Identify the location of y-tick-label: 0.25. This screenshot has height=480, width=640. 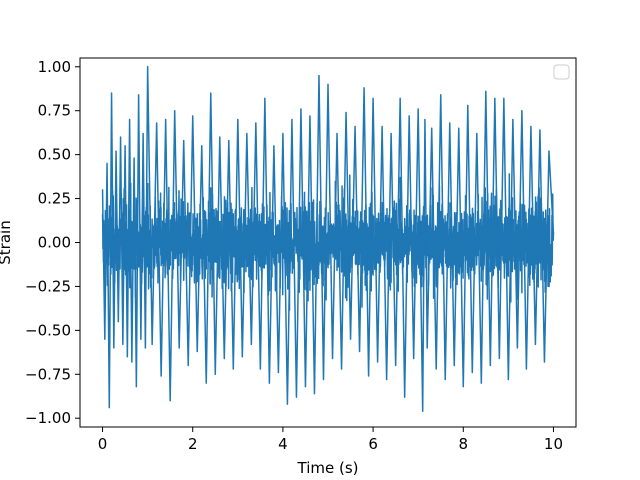
(54, 199).